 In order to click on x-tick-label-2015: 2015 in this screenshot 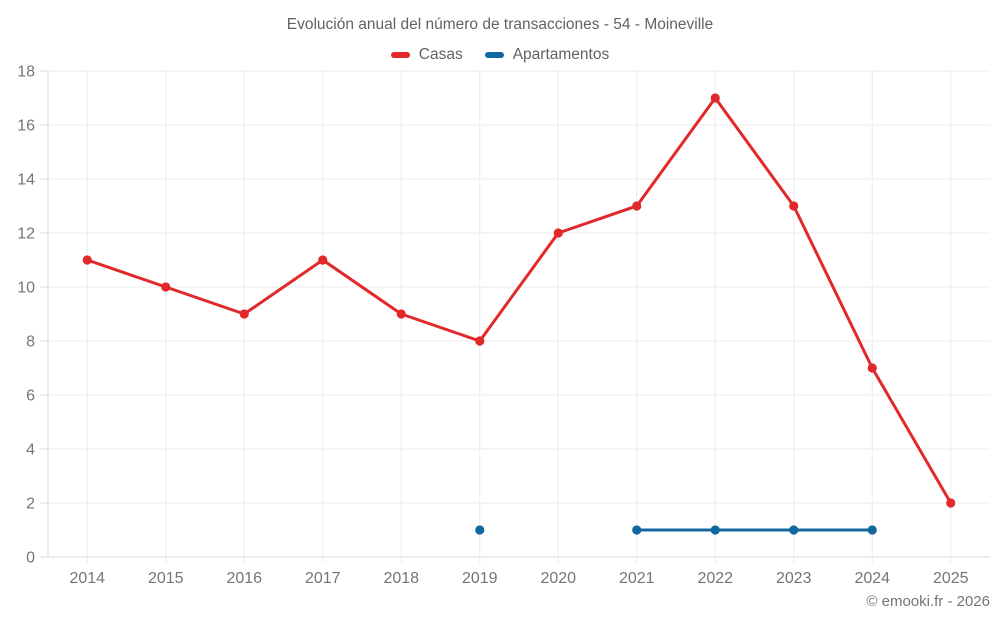, I will do `click(166, 578)`.